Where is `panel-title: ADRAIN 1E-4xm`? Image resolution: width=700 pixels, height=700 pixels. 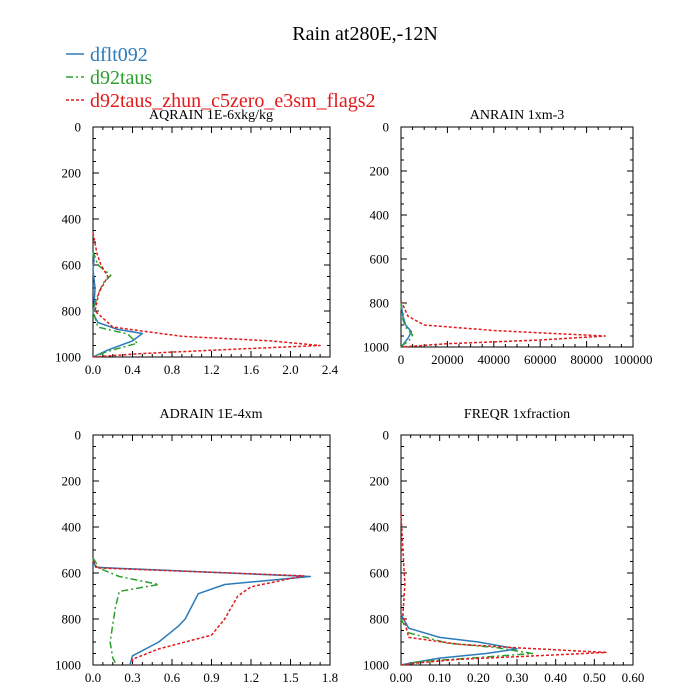
panel-title: ADRAIN 1E-4xm is located at coordinates (210, 414).